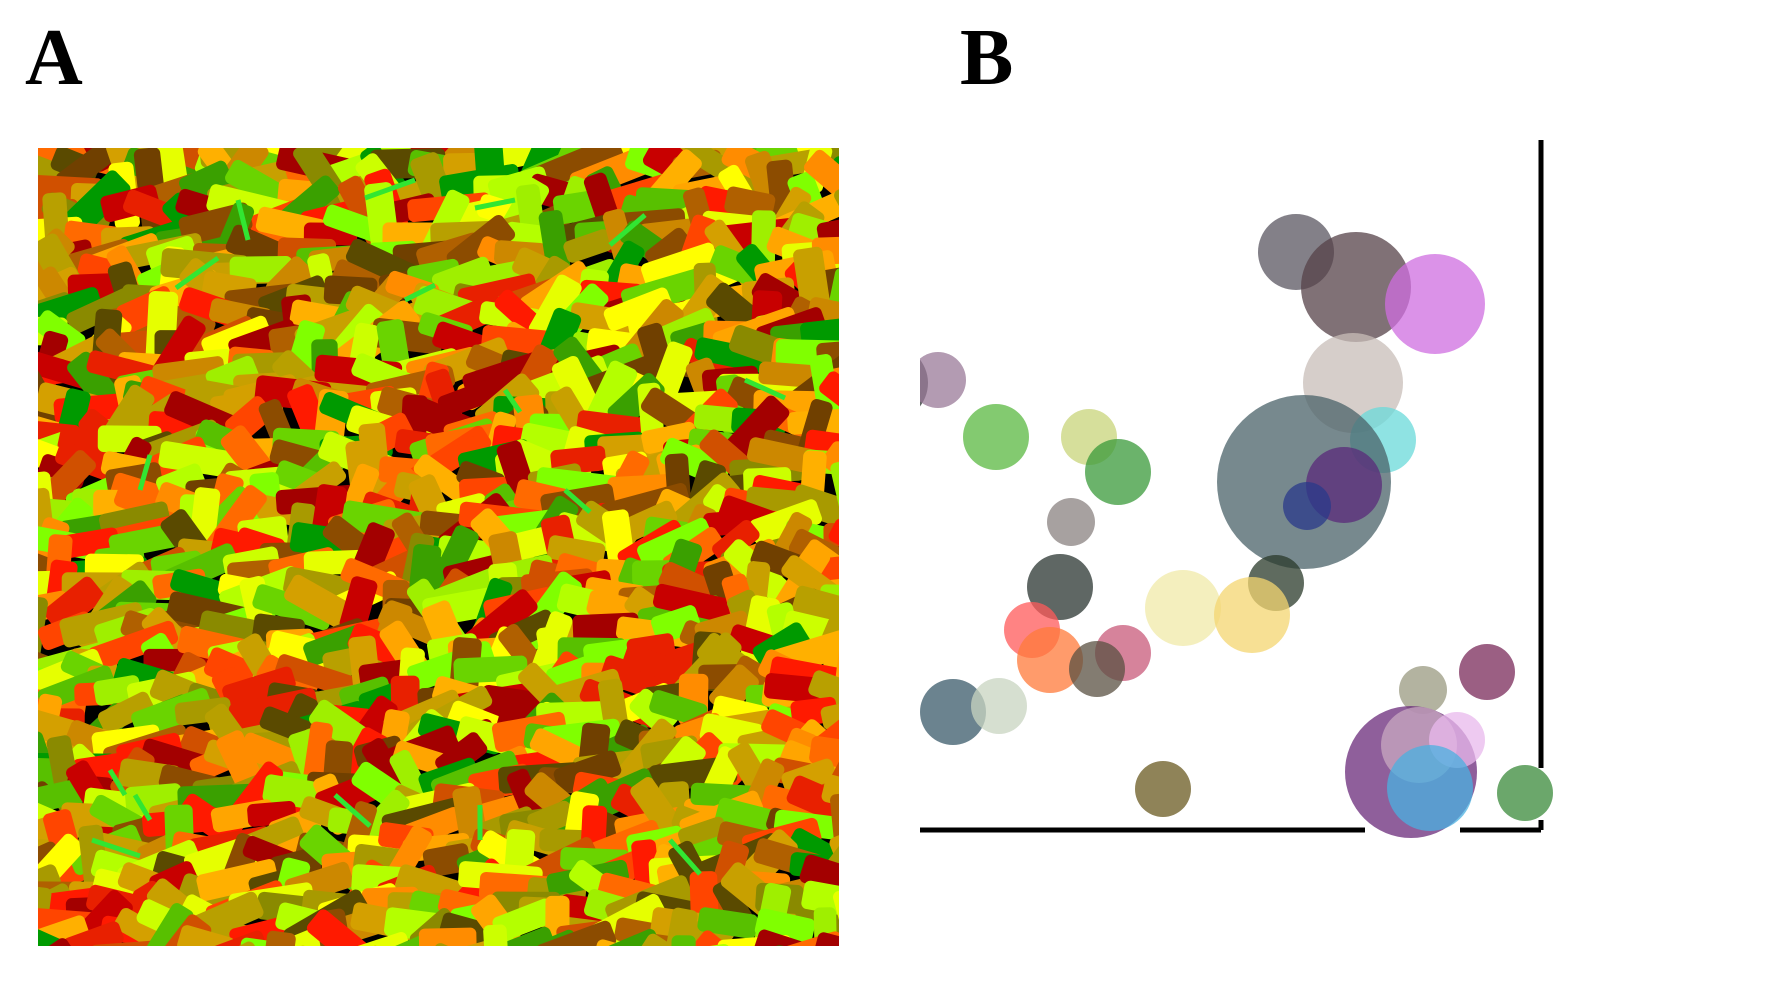  I want to click on panel-label-a: A, so click(54, 58).